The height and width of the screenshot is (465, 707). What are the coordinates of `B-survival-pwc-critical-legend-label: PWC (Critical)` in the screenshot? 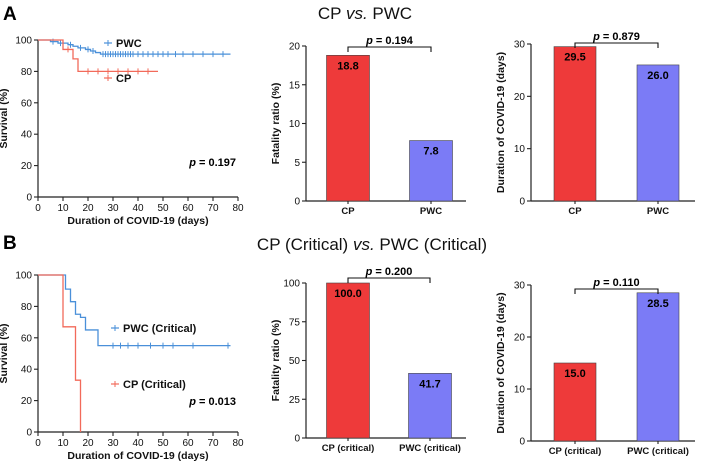 It's located at (160, 329).